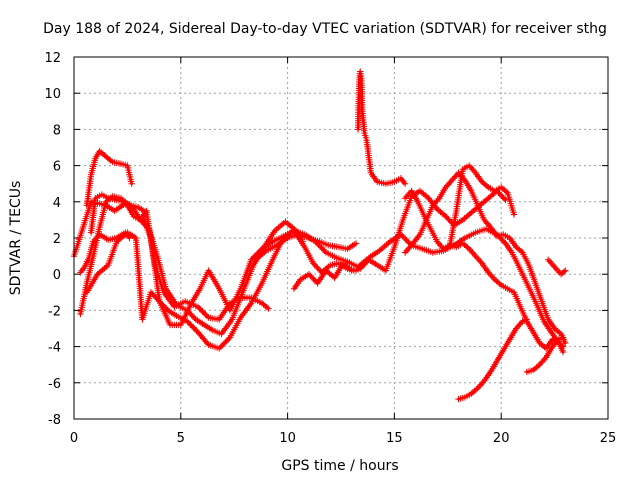 The width and height of the screenshot is (640, 480). I want to click on x-tick-label: 5, so click(181, 438).